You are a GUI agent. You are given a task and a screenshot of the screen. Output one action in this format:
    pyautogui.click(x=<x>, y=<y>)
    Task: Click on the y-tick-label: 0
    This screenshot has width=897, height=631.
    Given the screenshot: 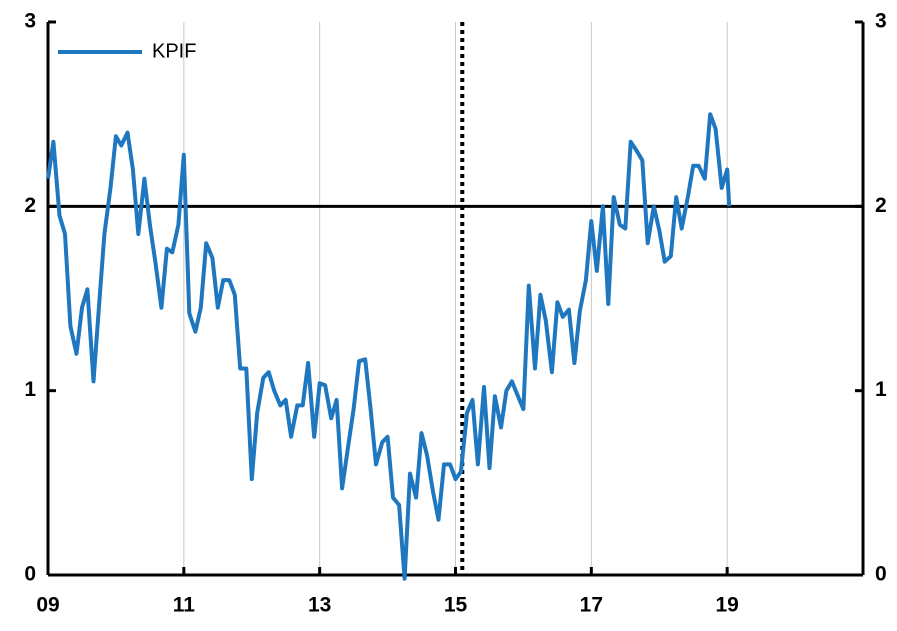 What is the action you would take?
    pyautogui.click(x=30, y=574)
    